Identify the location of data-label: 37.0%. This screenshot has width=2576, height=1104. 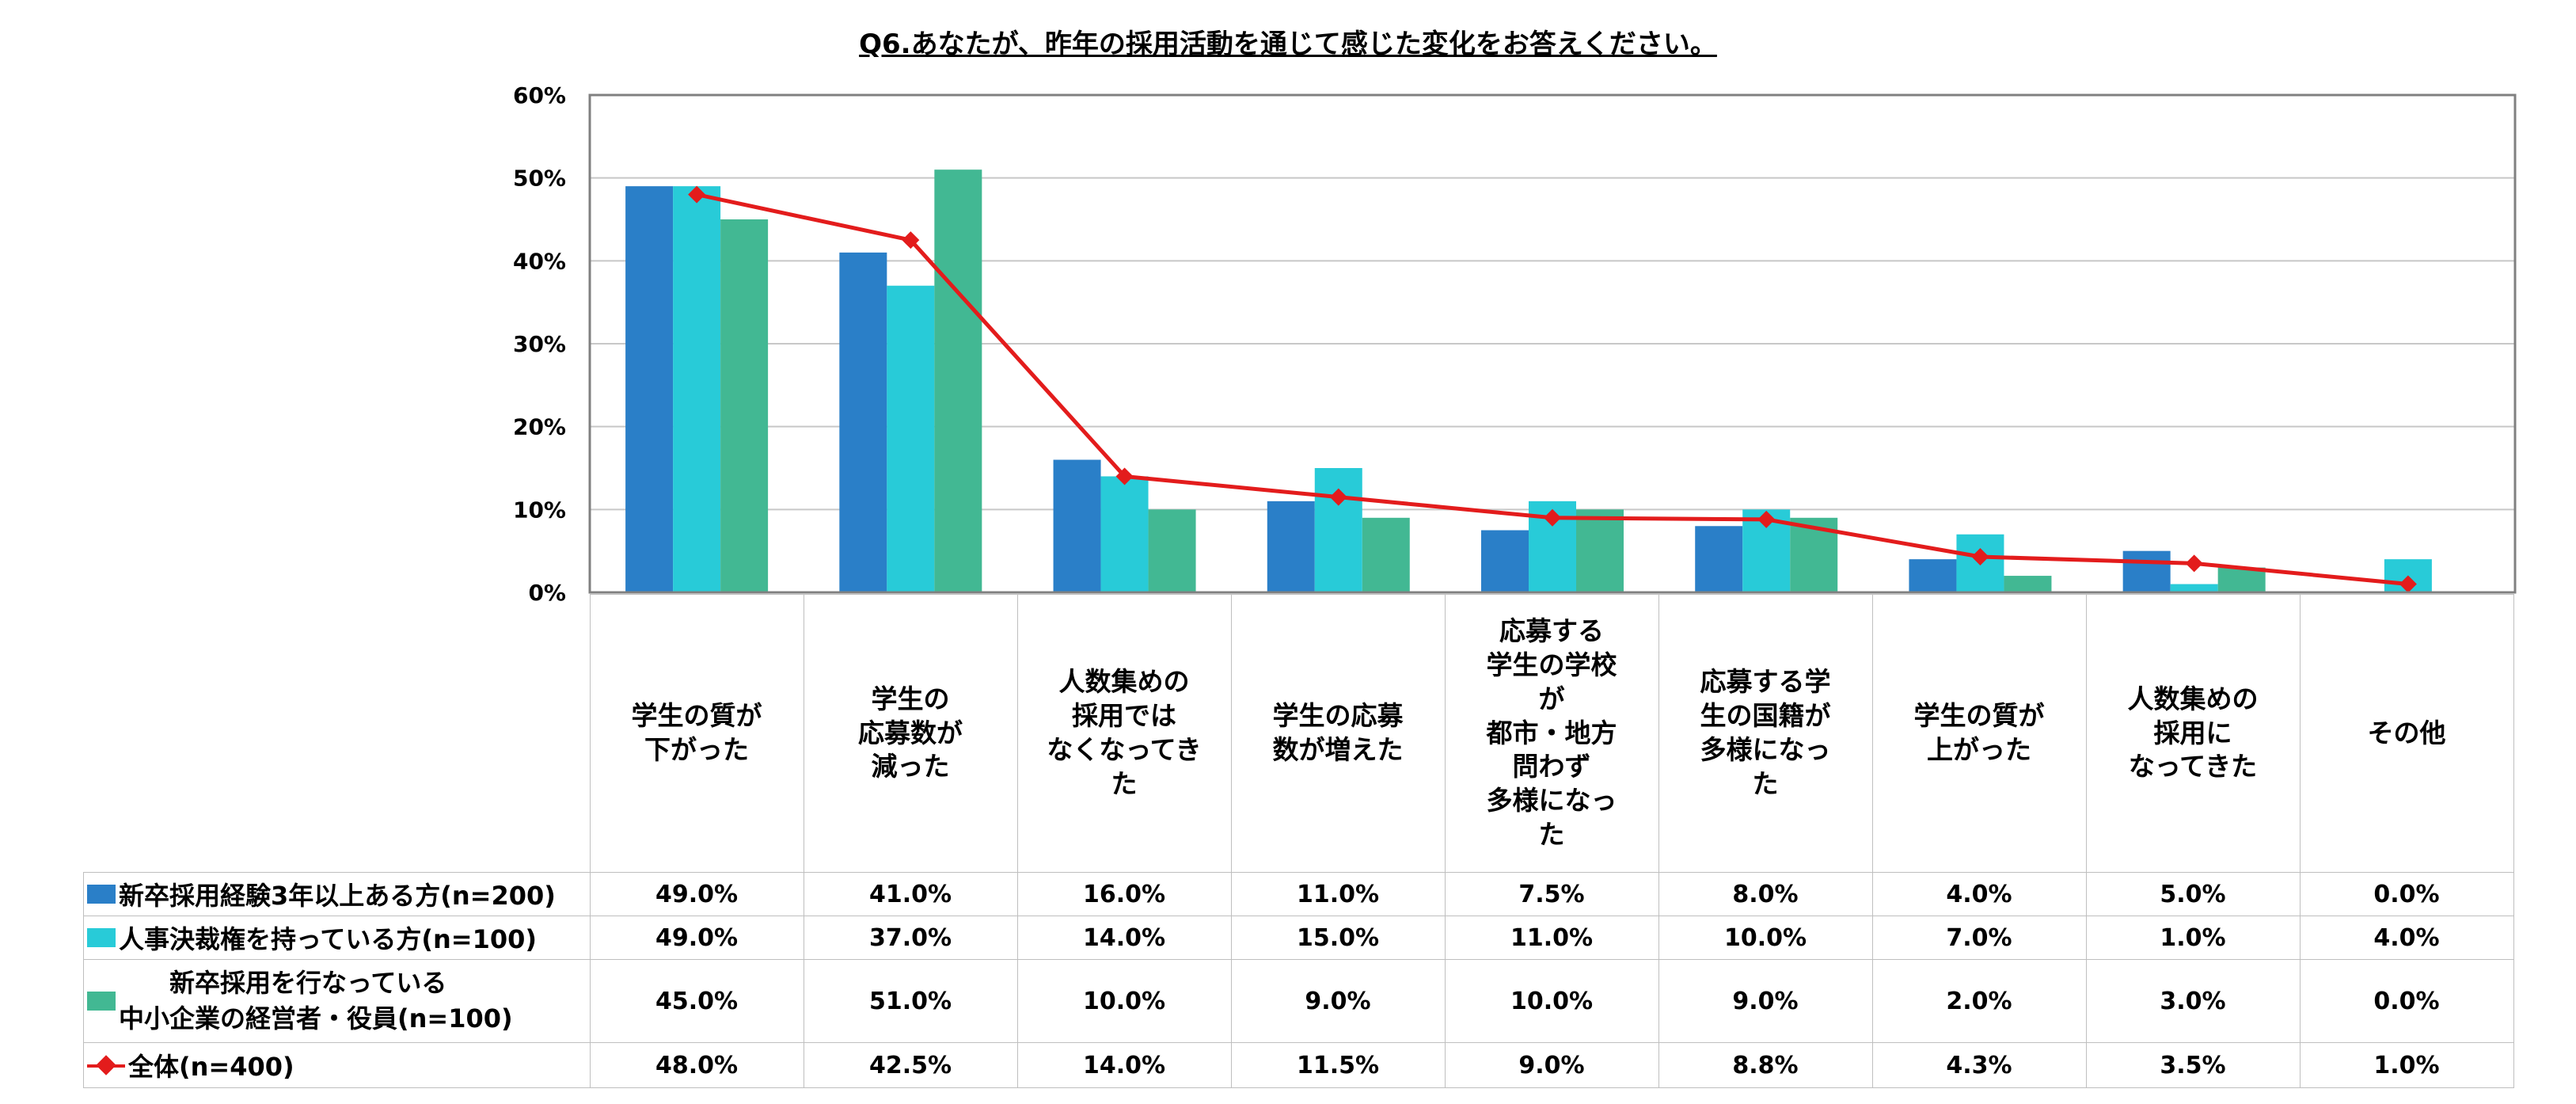
(911, 938).